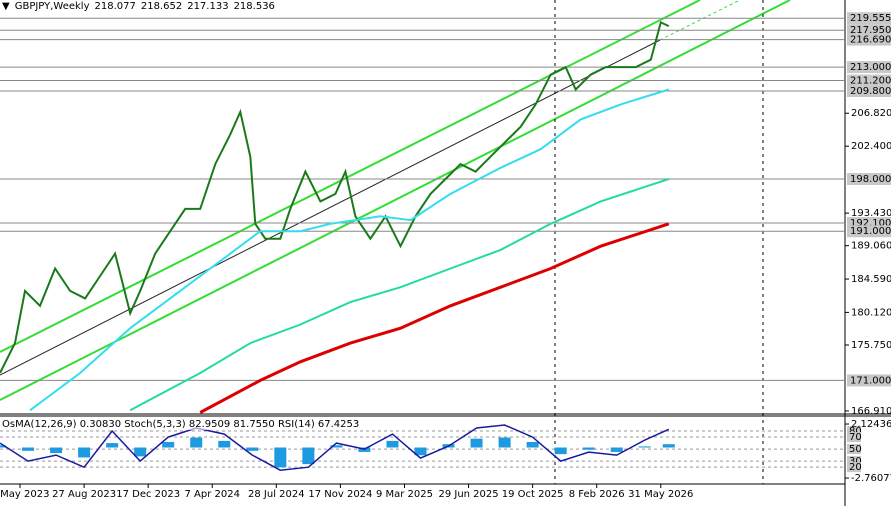  What do you see at coordinates (700, 20) in the screenshot?
I see `trend-extension` at bounding box center [700, 20].